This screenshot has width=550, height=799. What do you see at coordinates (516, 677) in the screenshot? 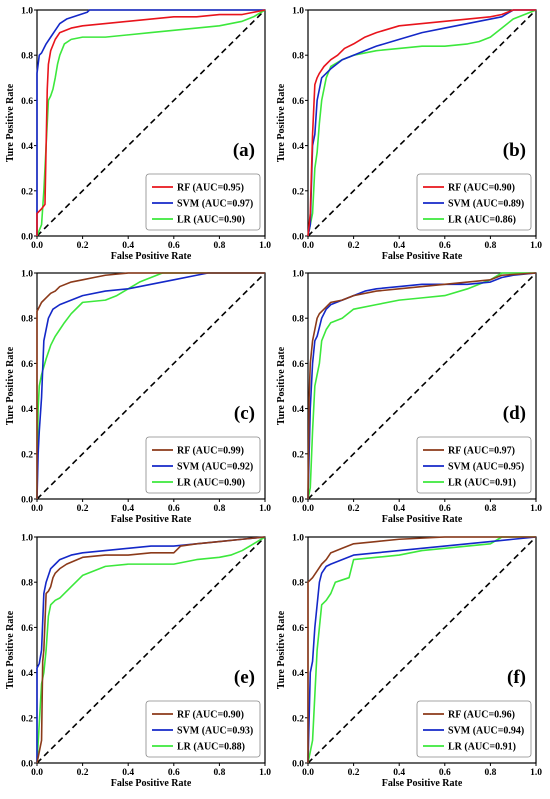
I see `panel-label: (f)` at bounding box center [516, 677].